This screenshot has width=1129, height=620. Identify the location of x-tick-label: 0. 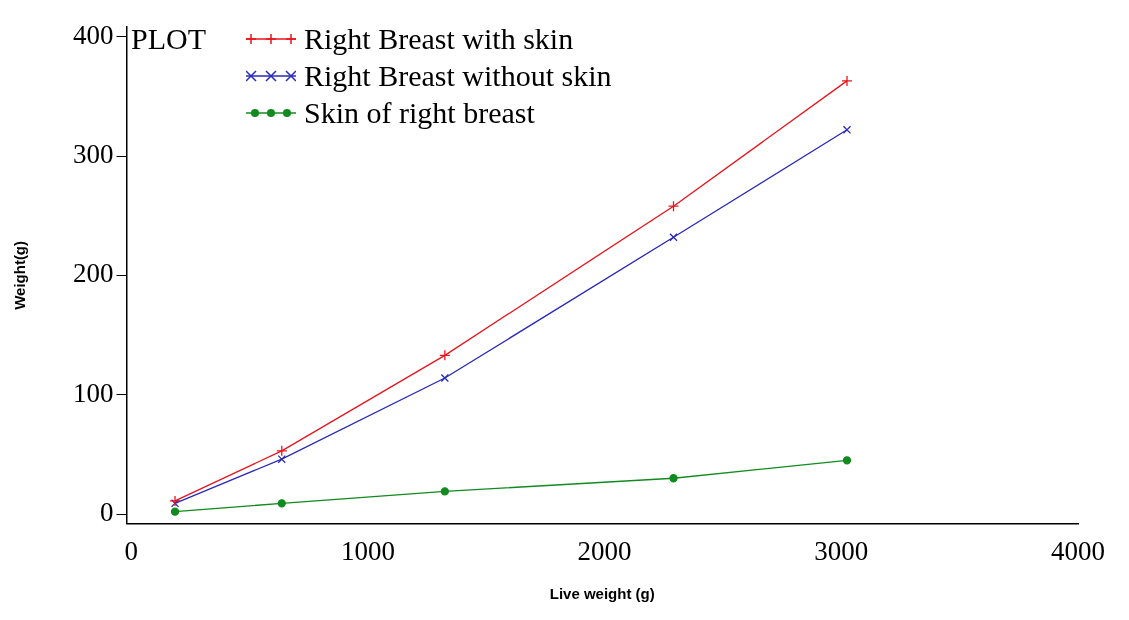
(131, 550).